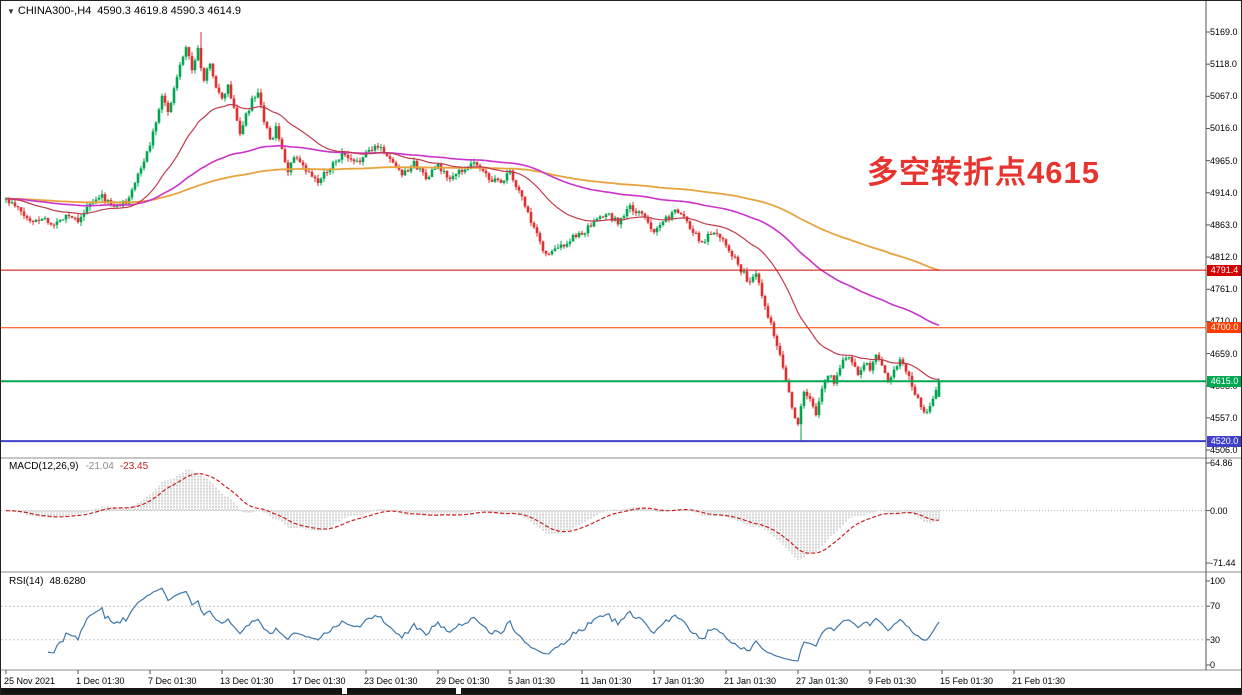 This screenshot has height=695, width=1242. I want to click on axis-tick-label: 5118.0, so click(1223, 64).